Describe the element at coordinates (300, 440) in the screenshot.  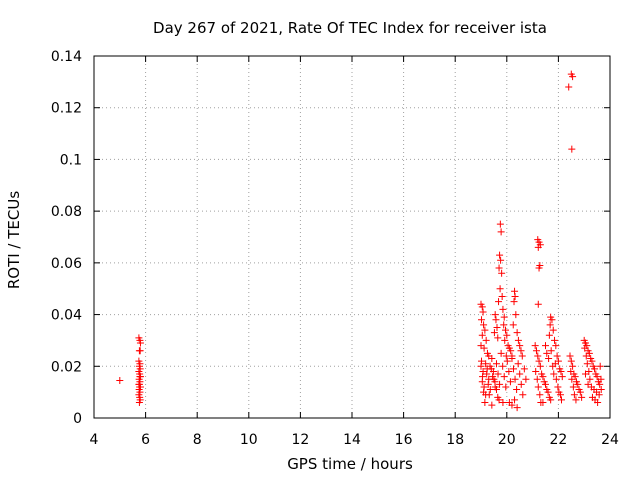
I see `x-tick-label: 12` at that location.